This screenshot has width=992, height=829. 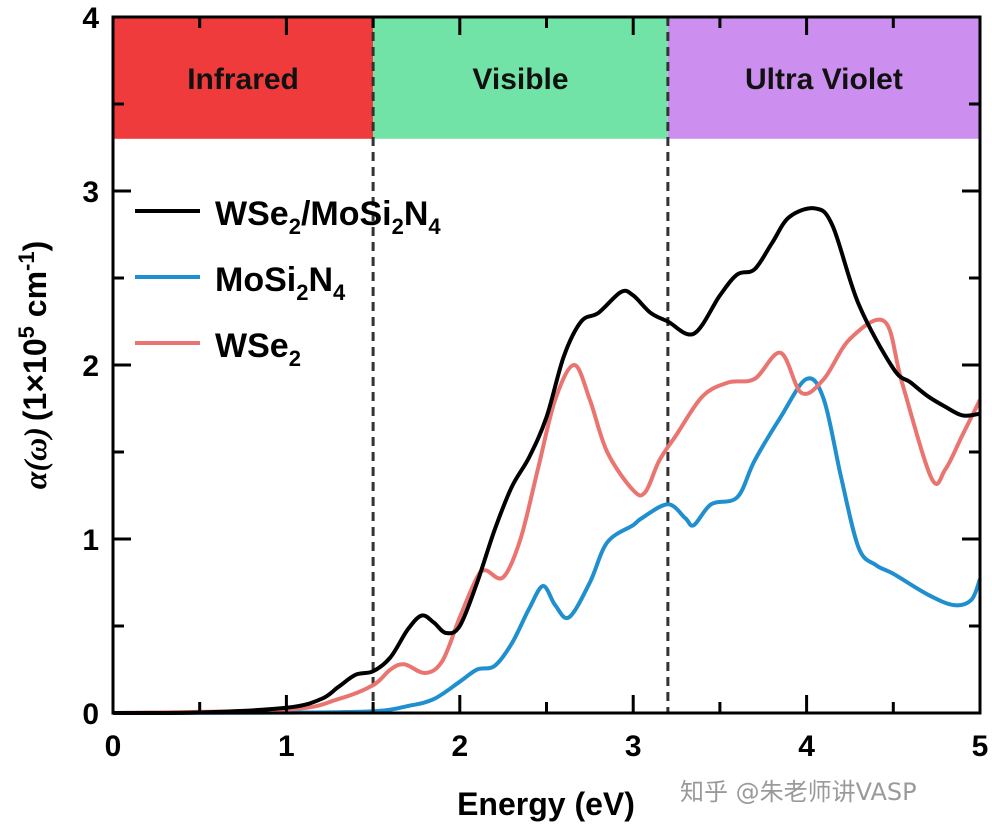 What do you see at coordinates (90, 714) in the screenshot?
I see `y-tick-label: 0` at bounding box center [90, 714].